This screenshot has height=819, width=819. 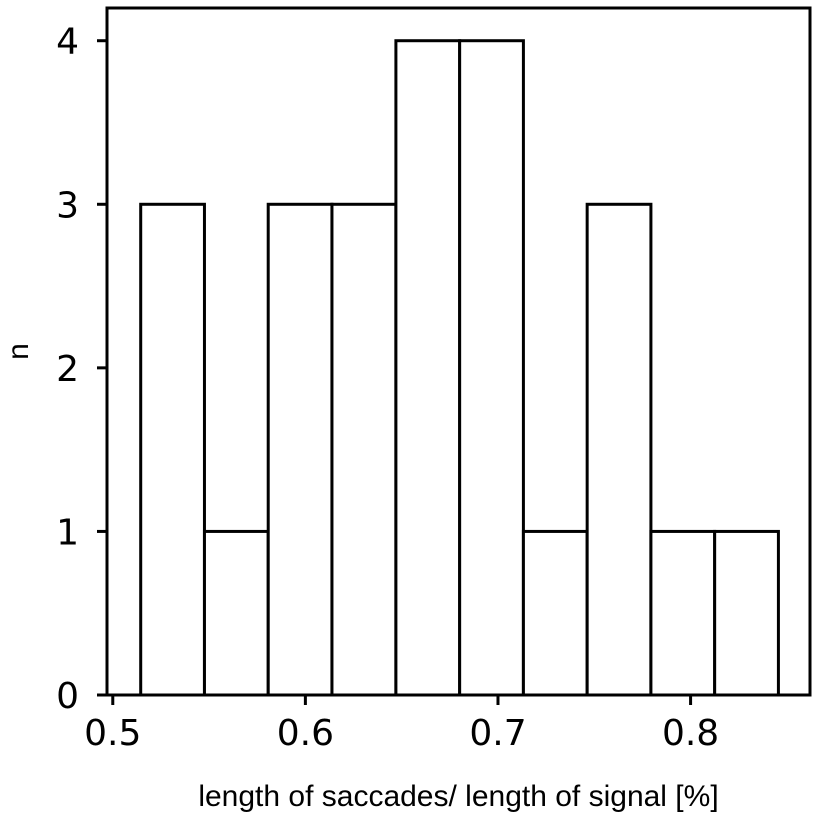 What do you see at coordinates (81, 369) in the screenshot?
I see `y-axis-ticks: 0 1 2 3 4` at bounding box center [81, 369].